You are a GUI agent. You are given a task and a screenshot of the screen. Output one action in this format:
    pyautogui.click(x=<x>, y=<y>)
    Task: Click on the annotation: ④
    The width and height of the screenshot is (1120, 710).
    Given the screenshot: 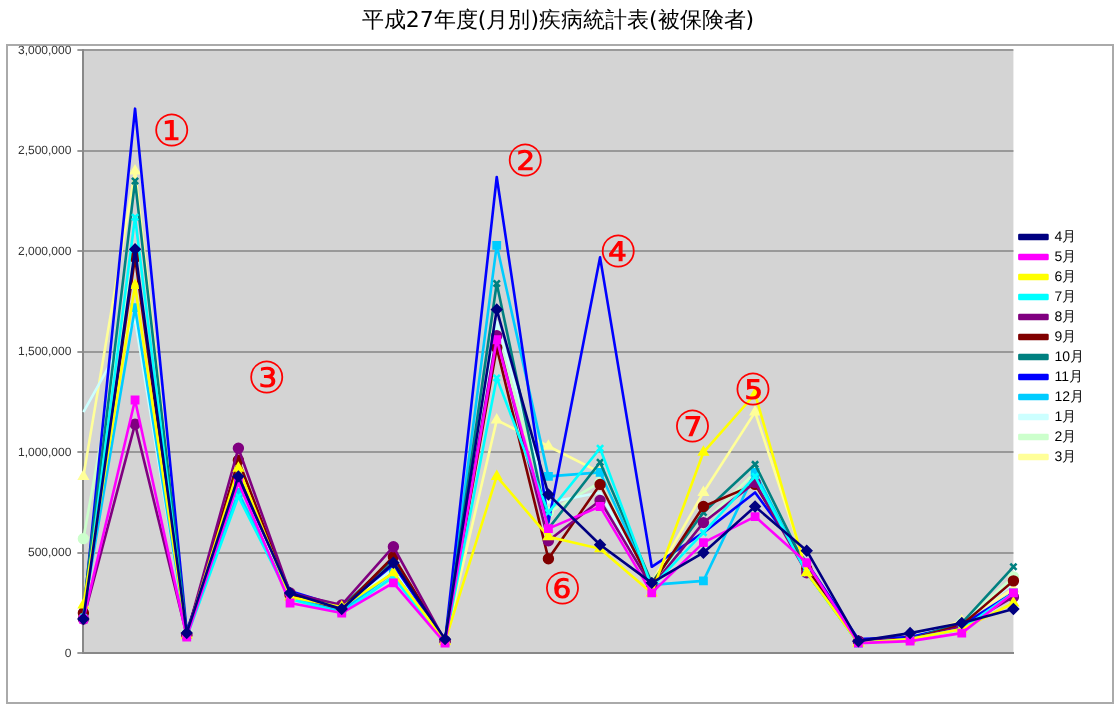 What is the action you would take?
    pyautogui.click(x=618, y=253)
    